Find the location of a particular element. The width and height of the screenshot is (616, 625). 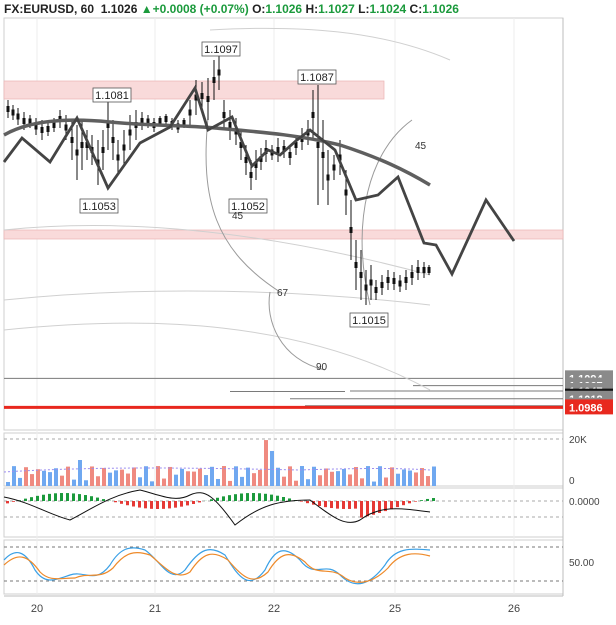

pane-frame is located at coordinates (283, 512).